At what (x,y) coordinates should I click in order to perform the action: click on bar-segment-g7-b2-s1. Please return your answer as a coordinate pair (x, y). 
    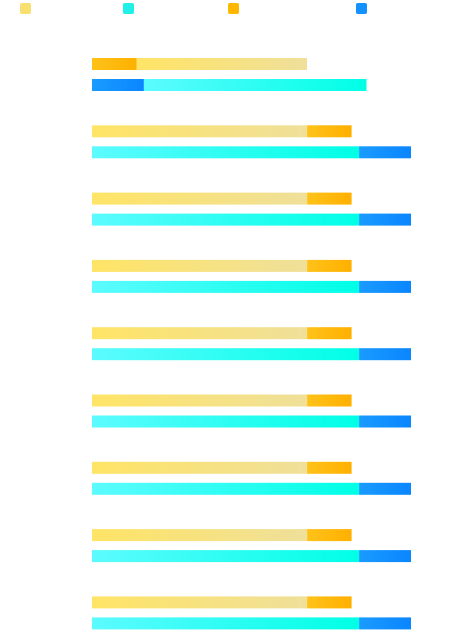
    Looking at the image, I should click on (226, 488).